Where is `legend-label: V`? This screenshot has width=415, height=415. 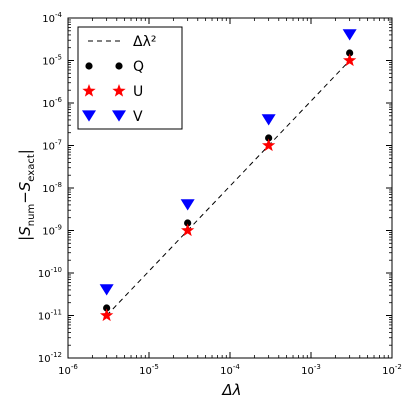
legend-label: V is located at coordinates (138, 117).